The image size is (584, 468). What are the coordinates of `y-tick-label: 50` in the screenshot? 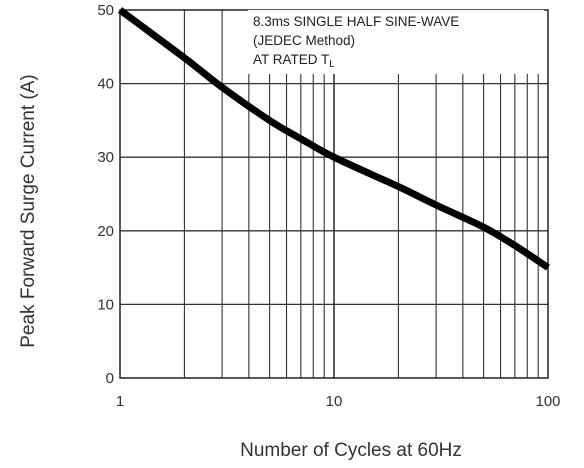 It's located at (105, 10).